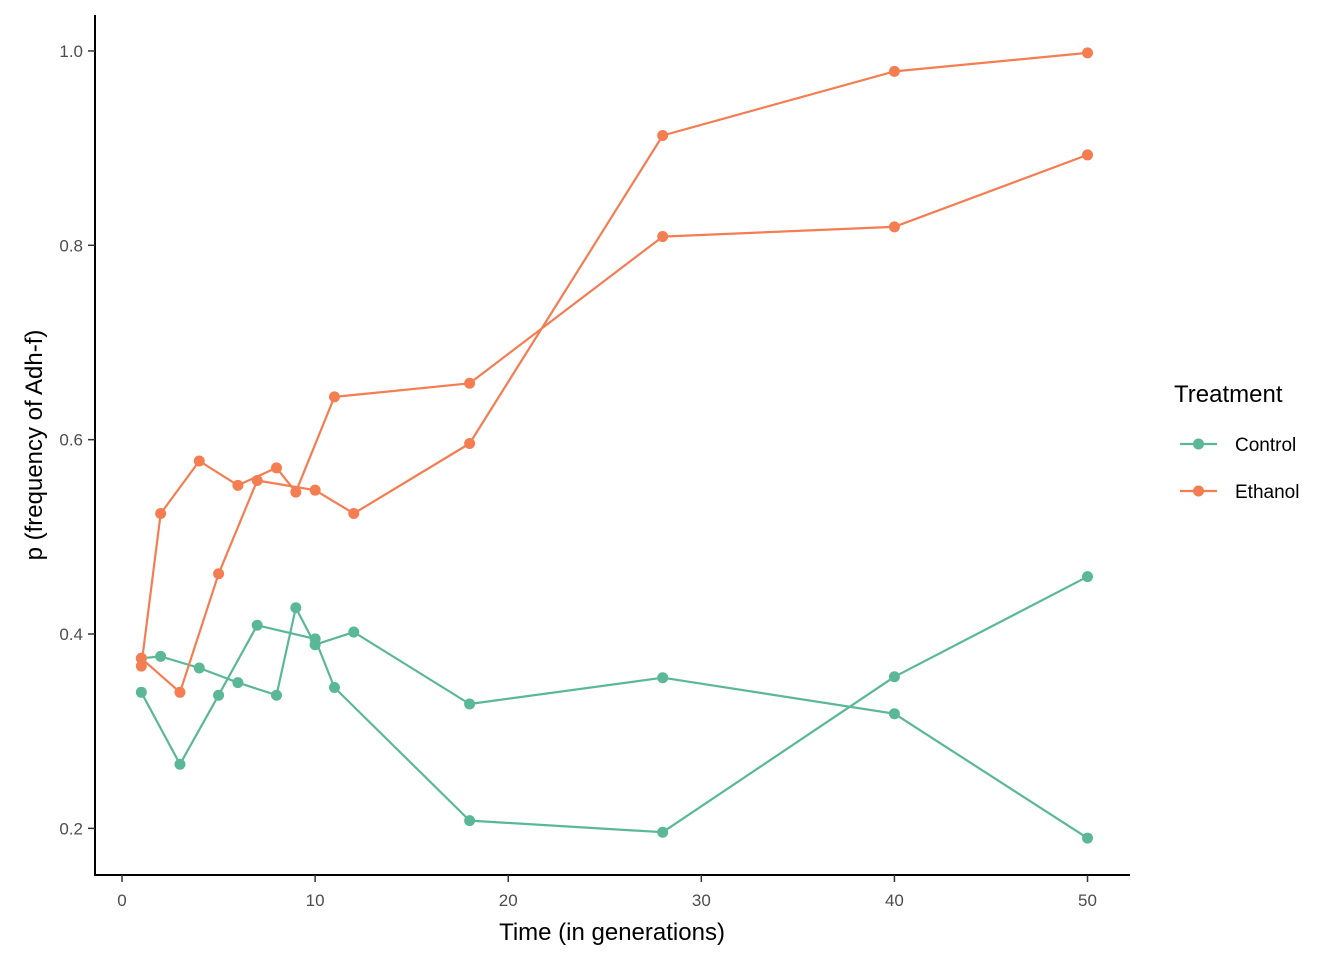  What do you see at coordinates (121, 900) in the screenshot?
I see `x-tick-label: 0` at bounding box center [121, 900].